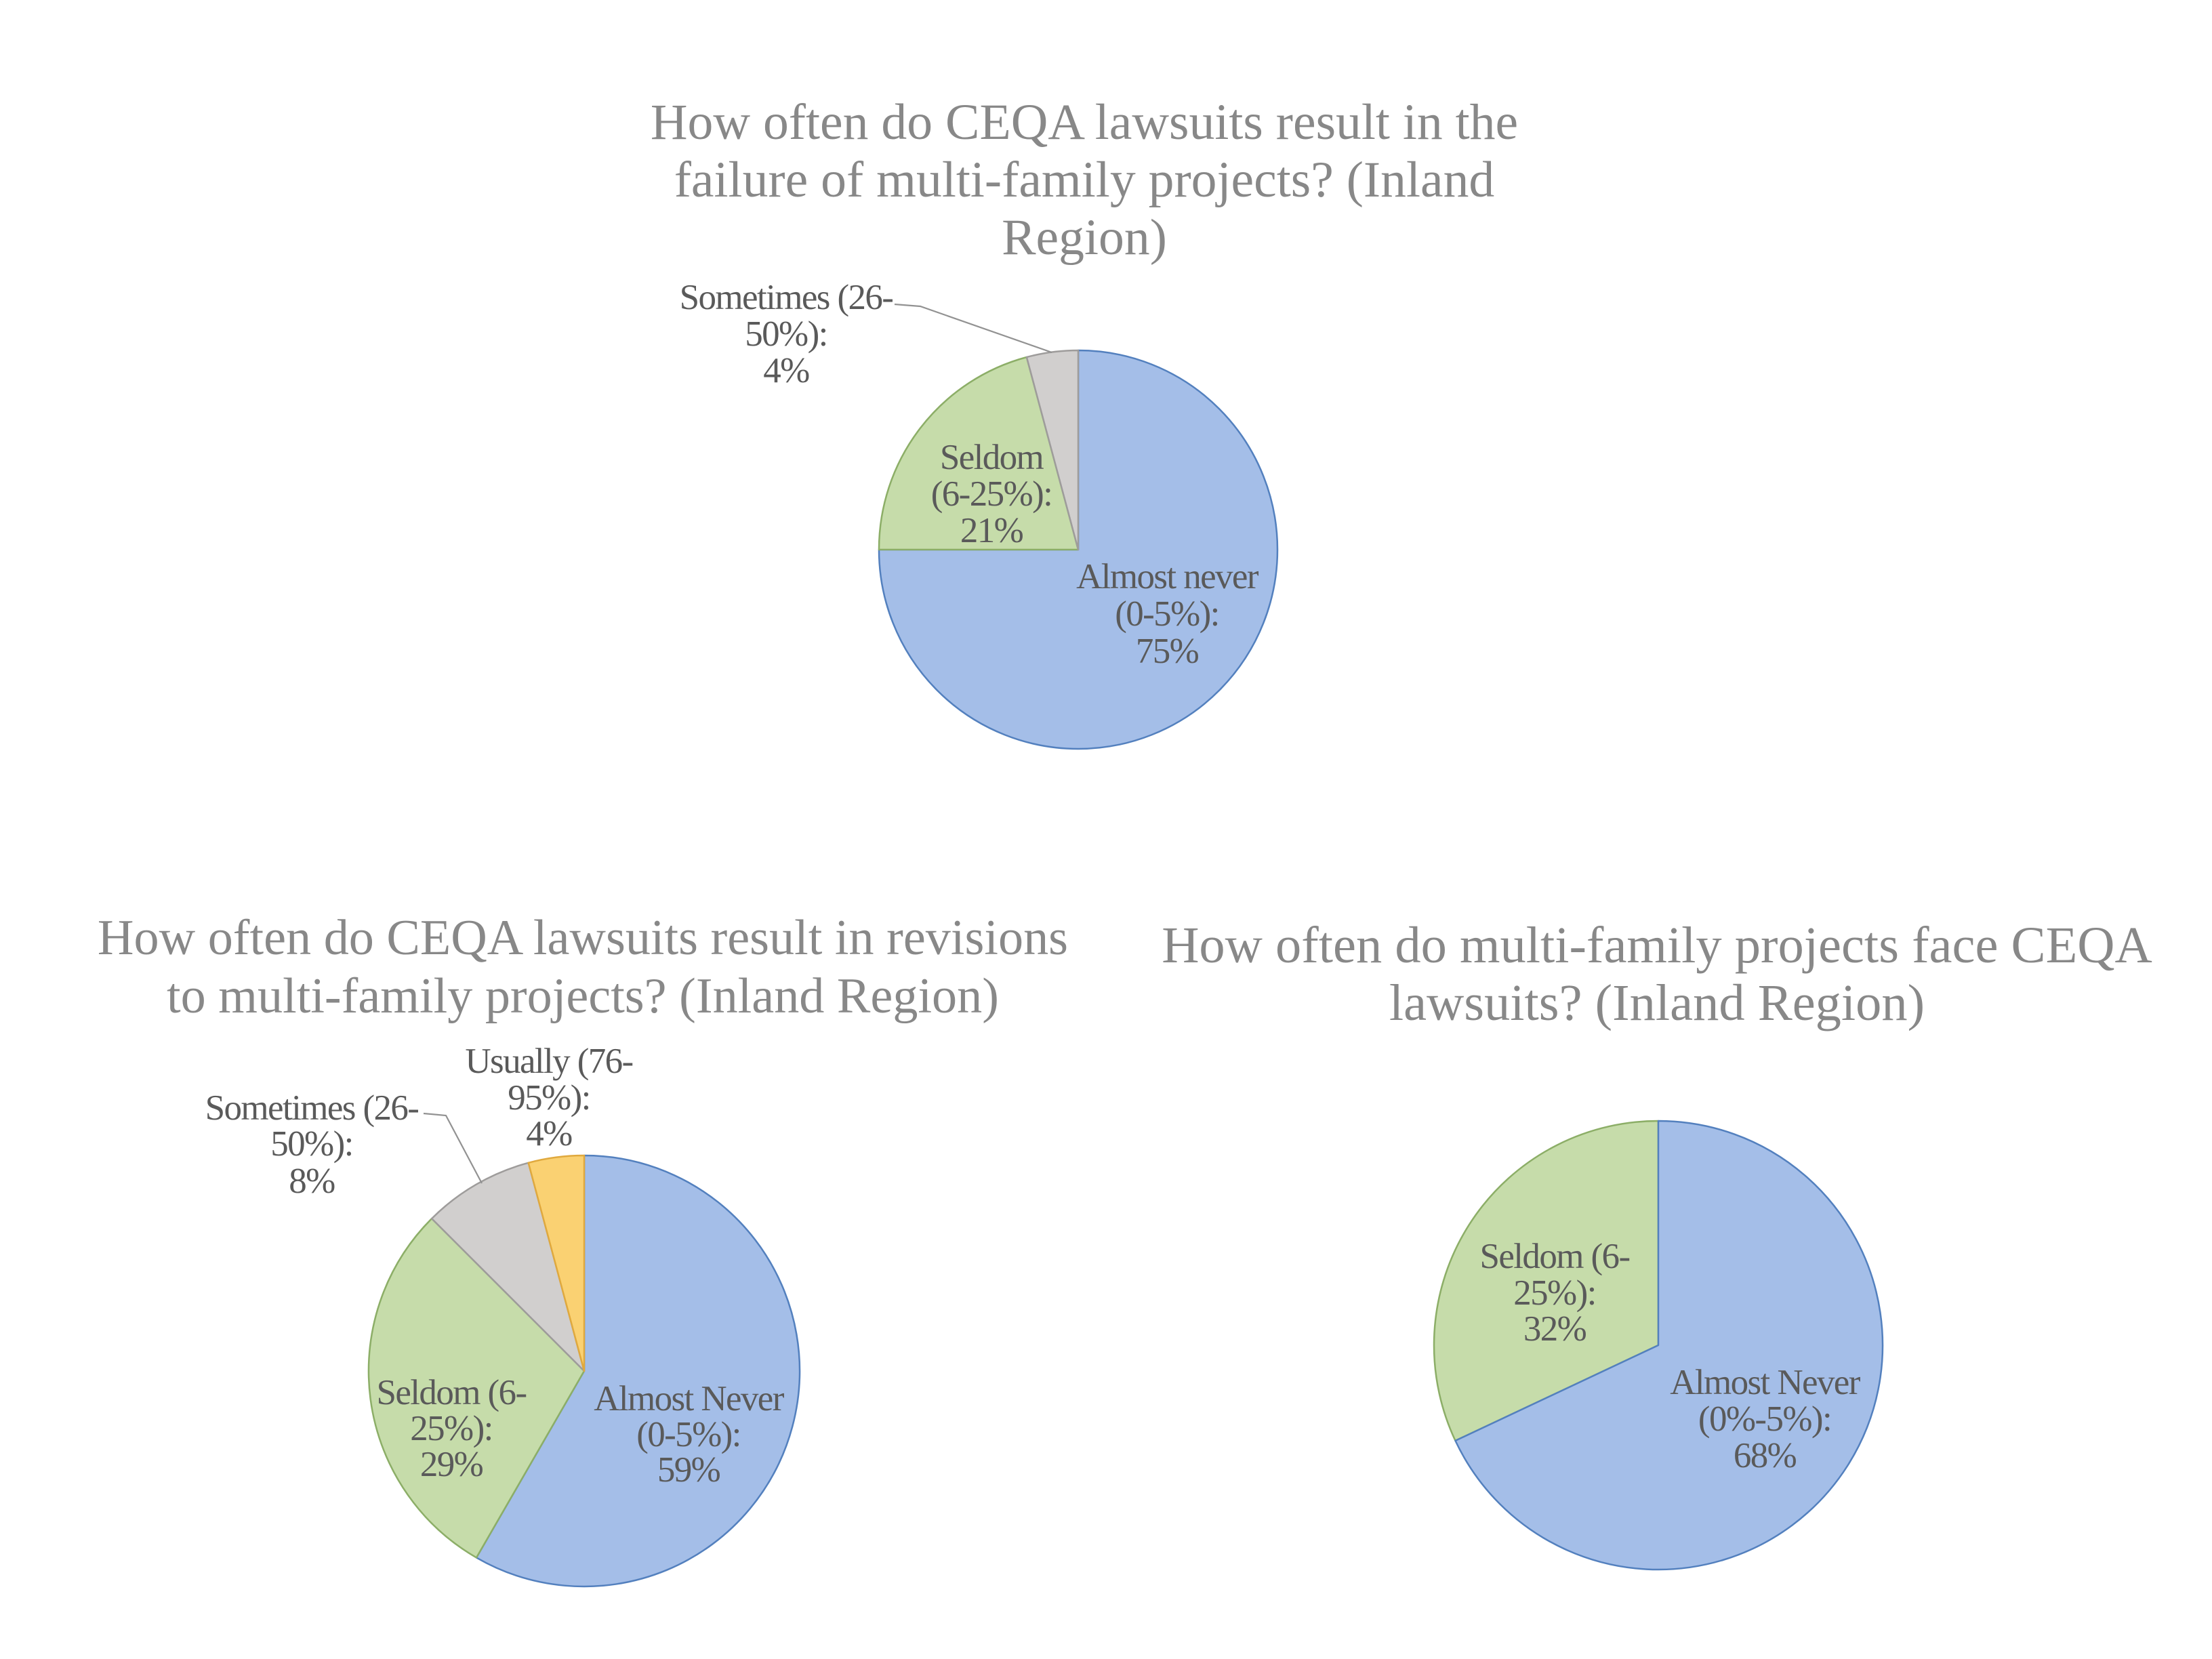  I want to click on svg-text: 95%):, so click(549, 1098).